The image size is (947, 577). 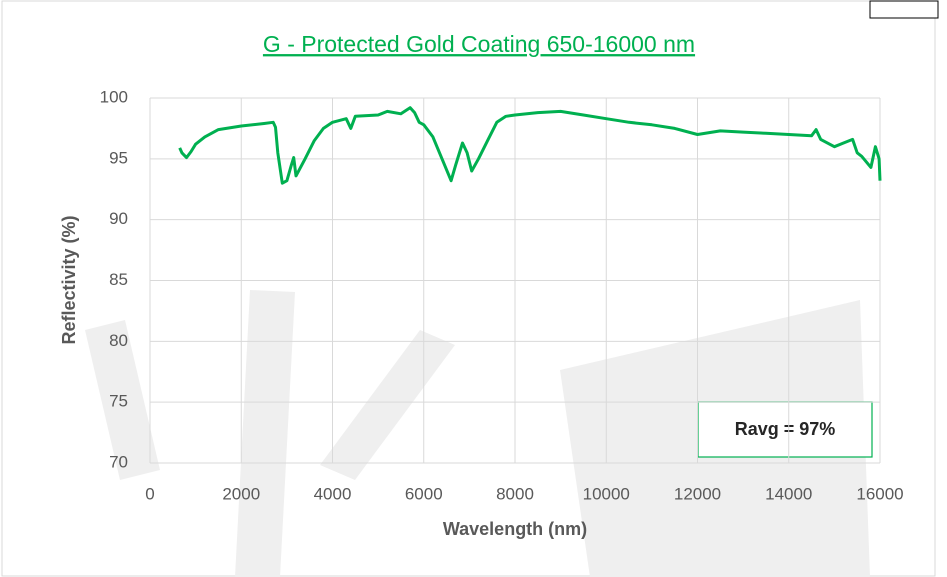 What do you see at coordinates (904, 9) in the screenshot?
I see `corner-box` at bounding box center [904, 9].